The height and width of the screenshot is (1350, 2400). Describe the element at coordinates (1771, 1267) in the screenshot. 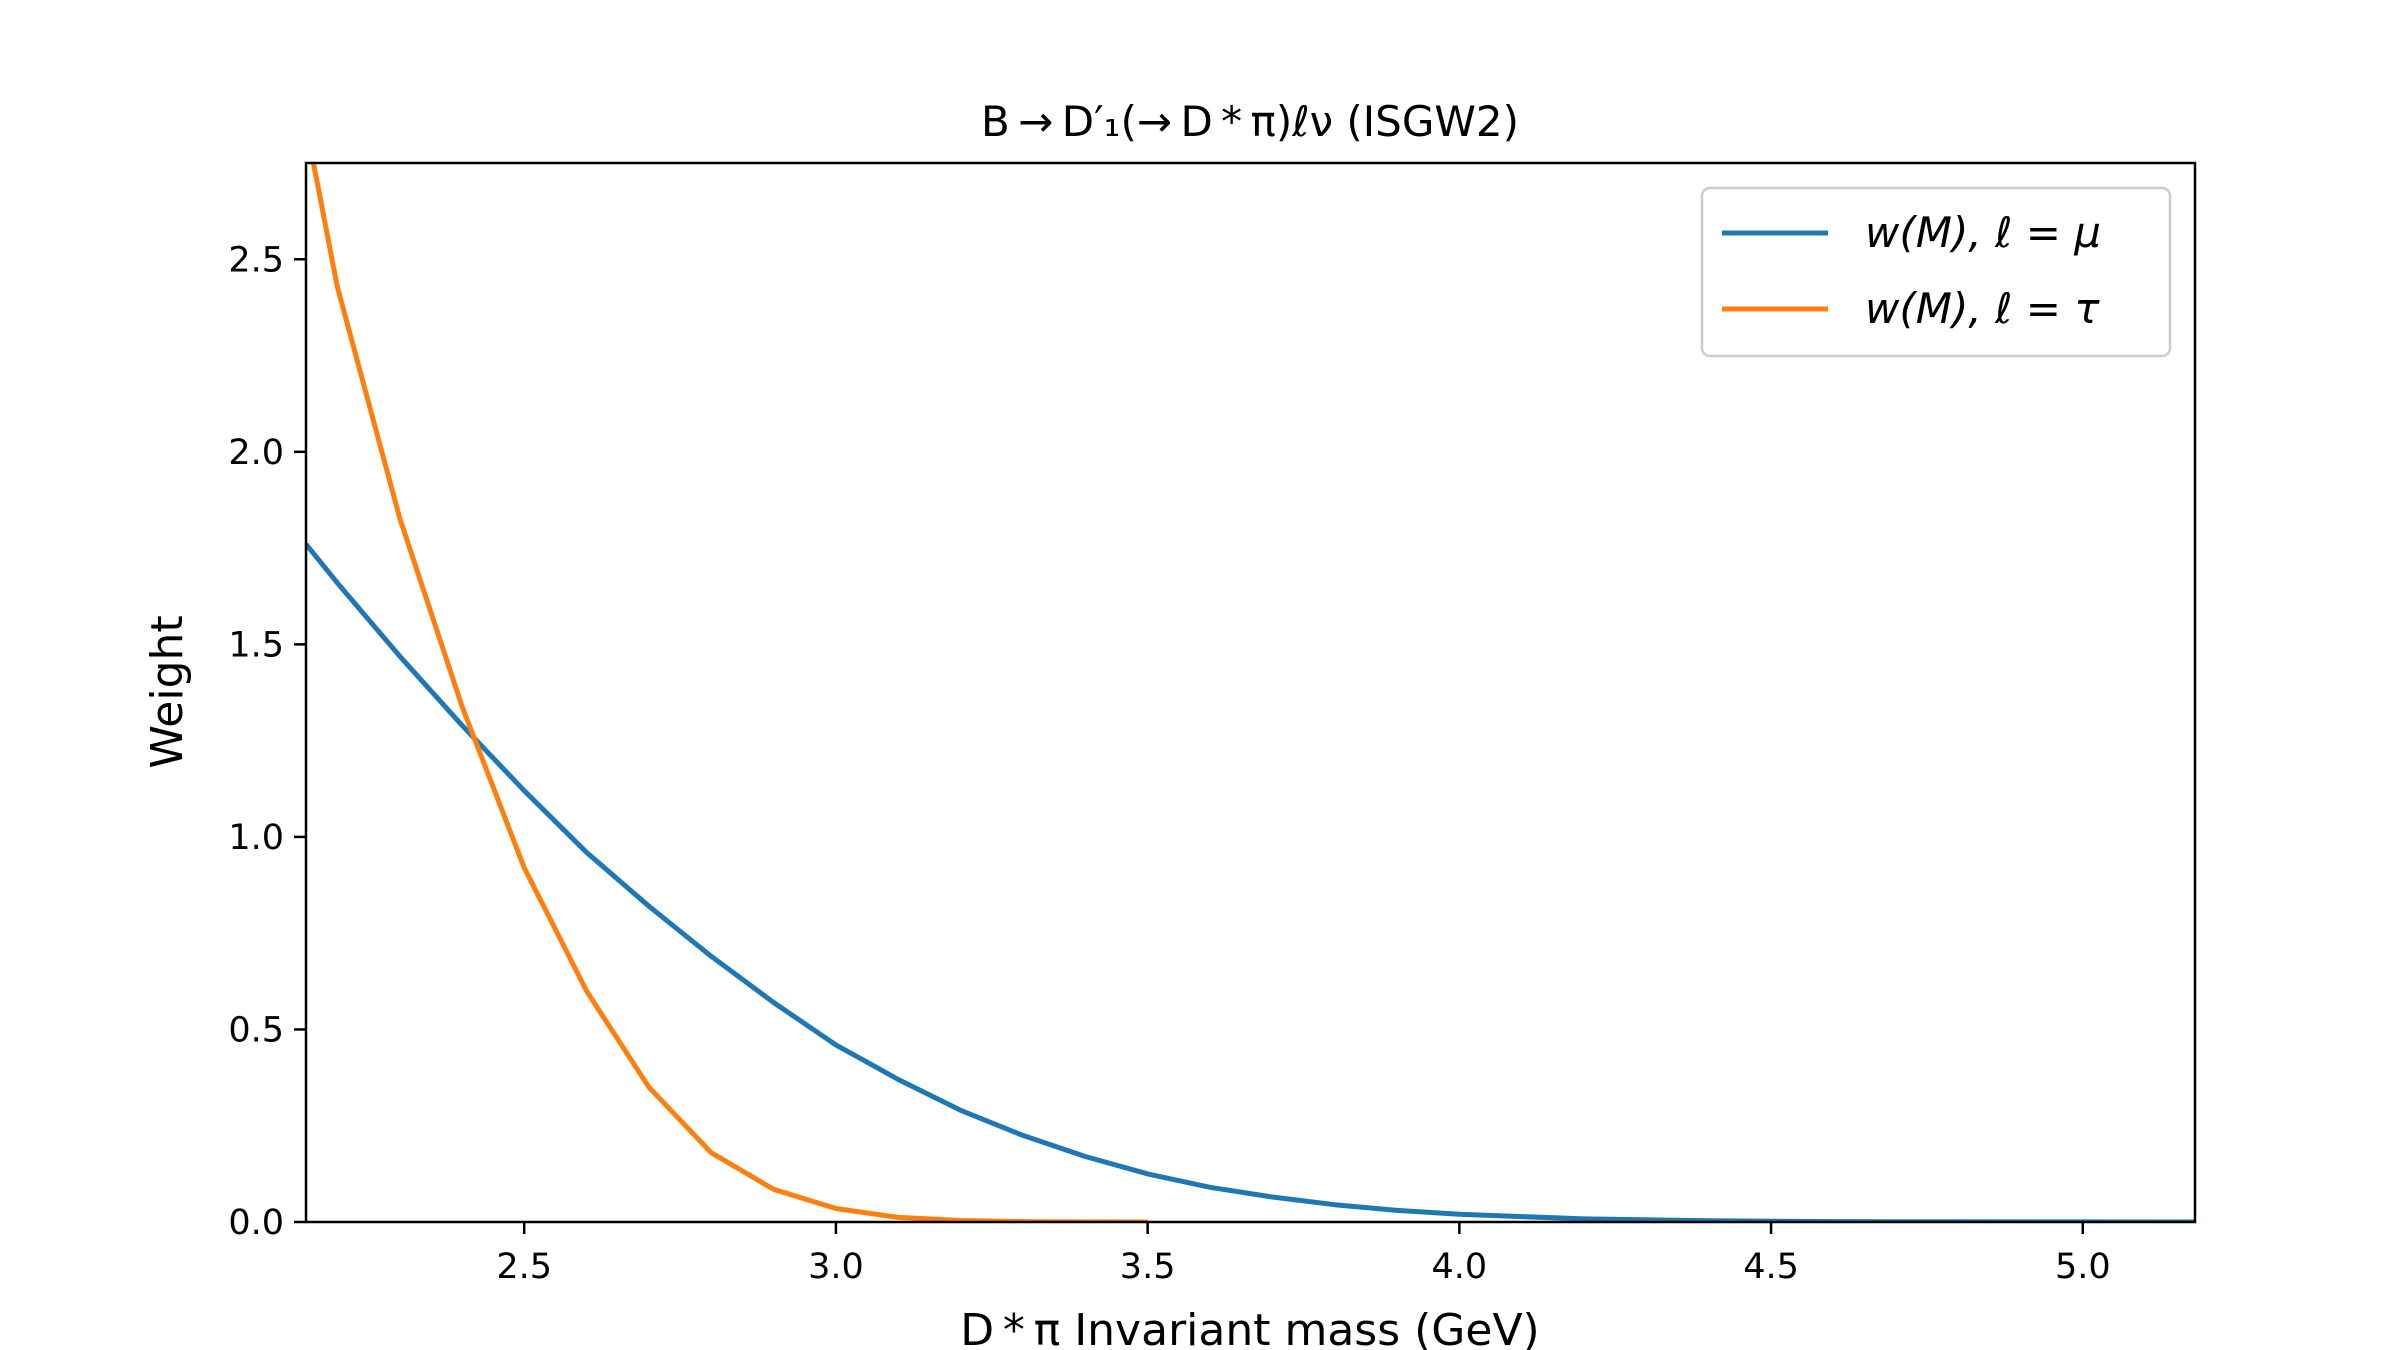

I see `x-tick-label: 4.5` at that location.